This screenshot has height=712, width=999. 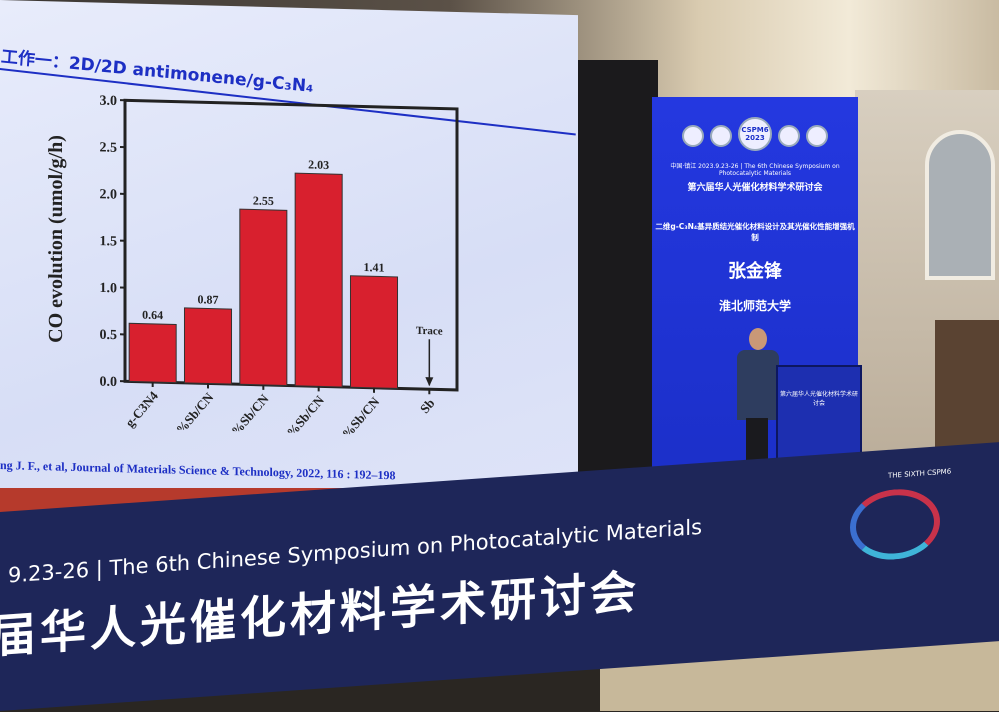 What do you see at coordinates (246, 414) in the screenshot?
I see `x-tick-label: 20%Sb/CN` at bounding box center [246, 414].